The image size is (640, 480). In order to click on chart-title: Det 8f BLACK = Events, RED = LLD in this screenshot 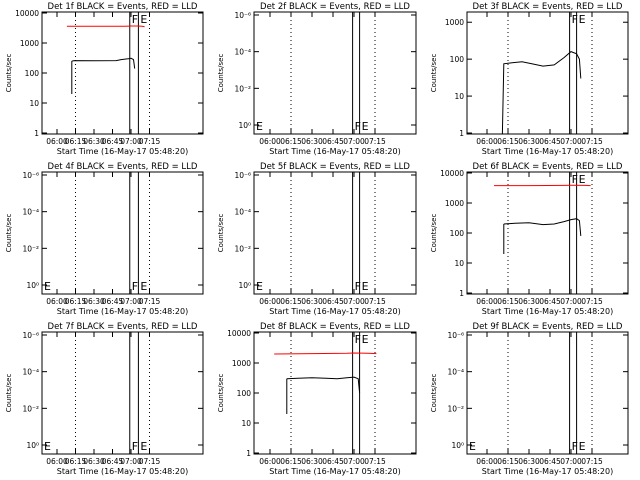, I will do `click(335, 327)`.